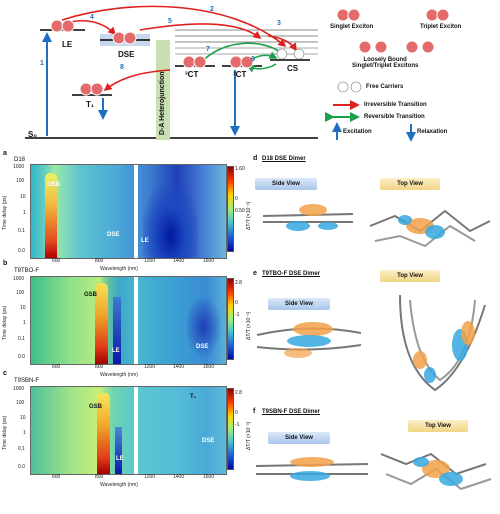 Image resolution: width=500 pixels, height=514 pixels. What do you see at coordinates (96, 407) in the screenshot?
I see `panel-c-gsb: GSB` at bounding box center [96, 407].